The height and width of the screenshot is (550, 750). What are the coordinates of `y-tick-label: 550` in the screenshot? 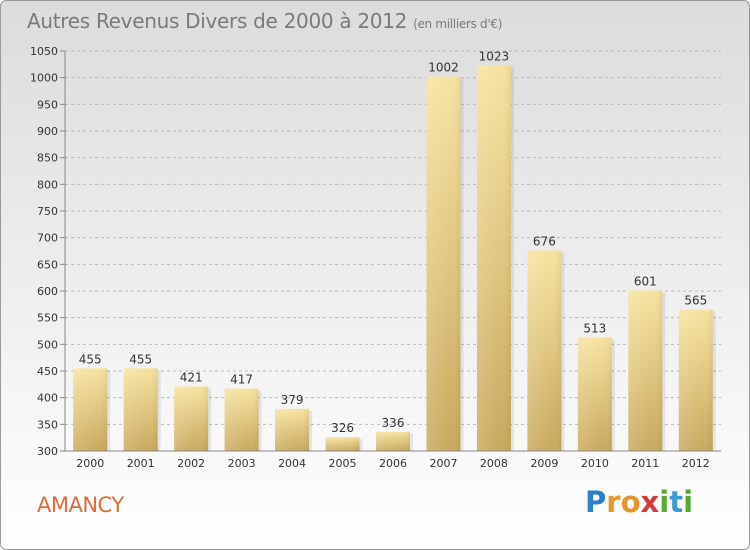 It's located at (47, 318).